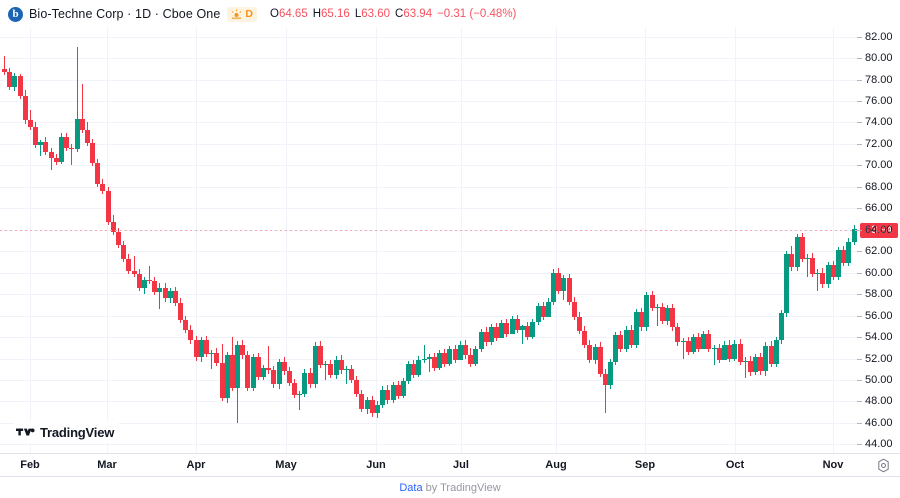 Image resolution: width=900 pixels, height=498 pixels. Describe the element at coordinates (335, 14) in the screenshot. I see `high-value: 65.16` at that location.